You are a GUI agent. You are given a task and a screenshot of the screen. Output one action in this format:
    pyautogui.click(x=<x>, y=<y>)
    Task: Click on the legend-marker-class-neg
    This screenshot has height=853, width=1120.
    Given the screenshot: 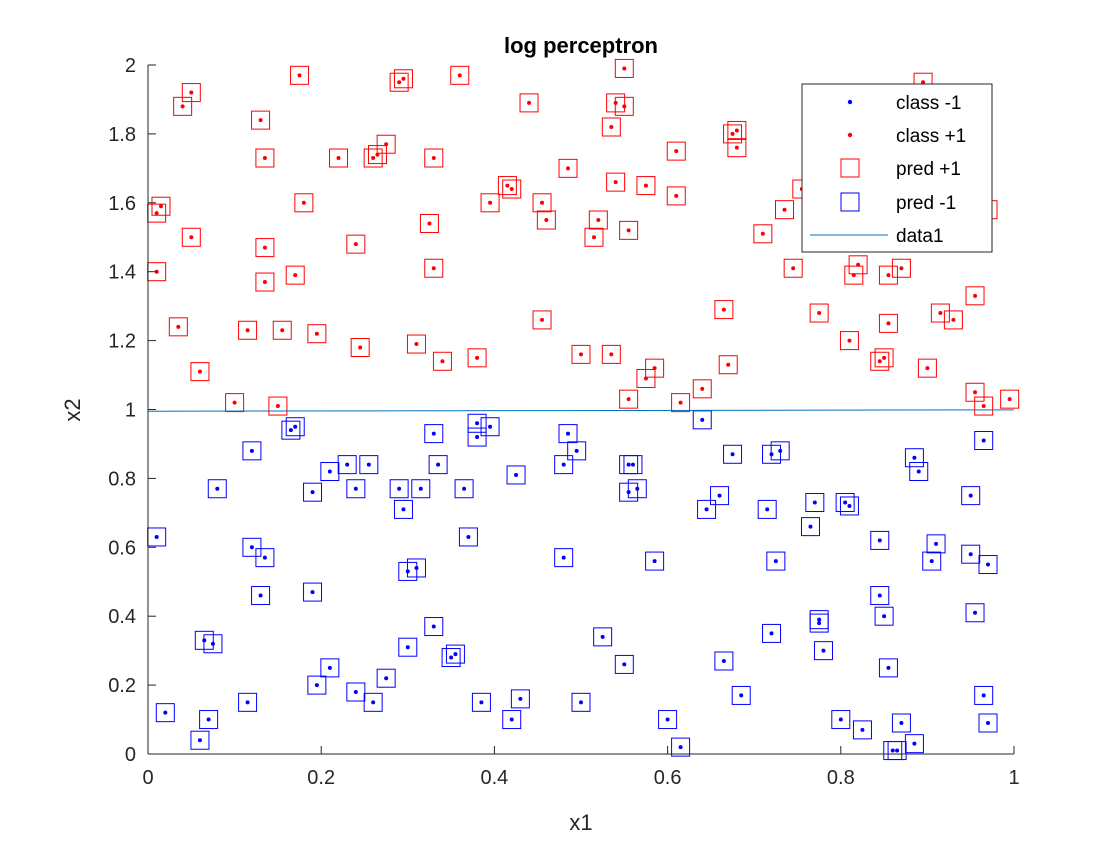 What is the action you would take?
    pyautogui.click(x=850, y=102)
    